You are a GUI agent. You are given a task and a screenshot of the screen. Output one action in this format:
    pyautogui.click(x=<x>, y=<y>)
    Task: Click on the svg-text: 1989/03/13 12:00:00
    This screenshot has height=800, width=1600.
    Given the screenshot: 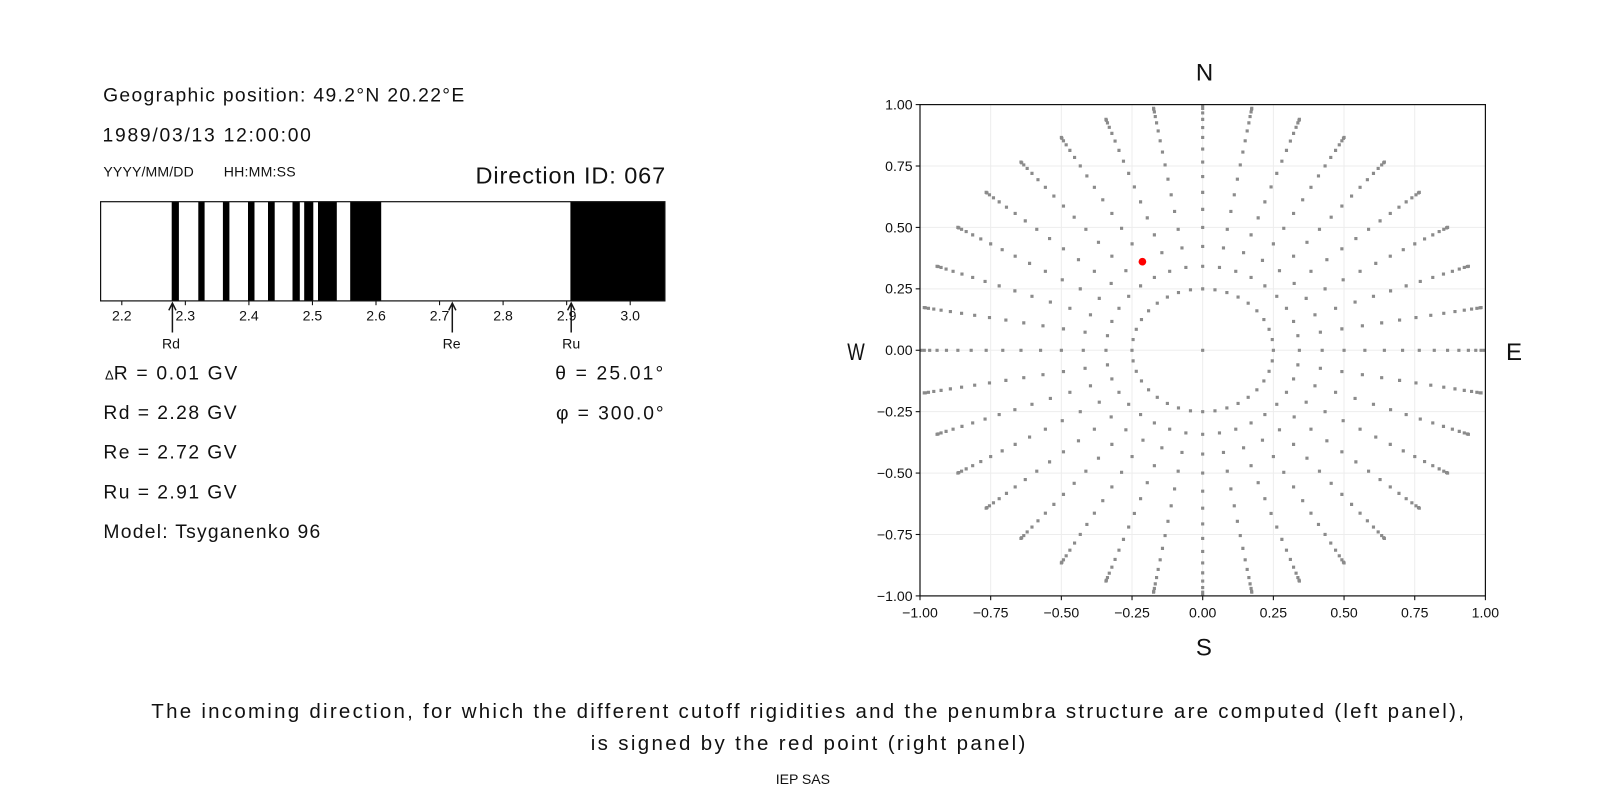 What is the action you would take?
    pyautogui.click(x=207, y=135)
    